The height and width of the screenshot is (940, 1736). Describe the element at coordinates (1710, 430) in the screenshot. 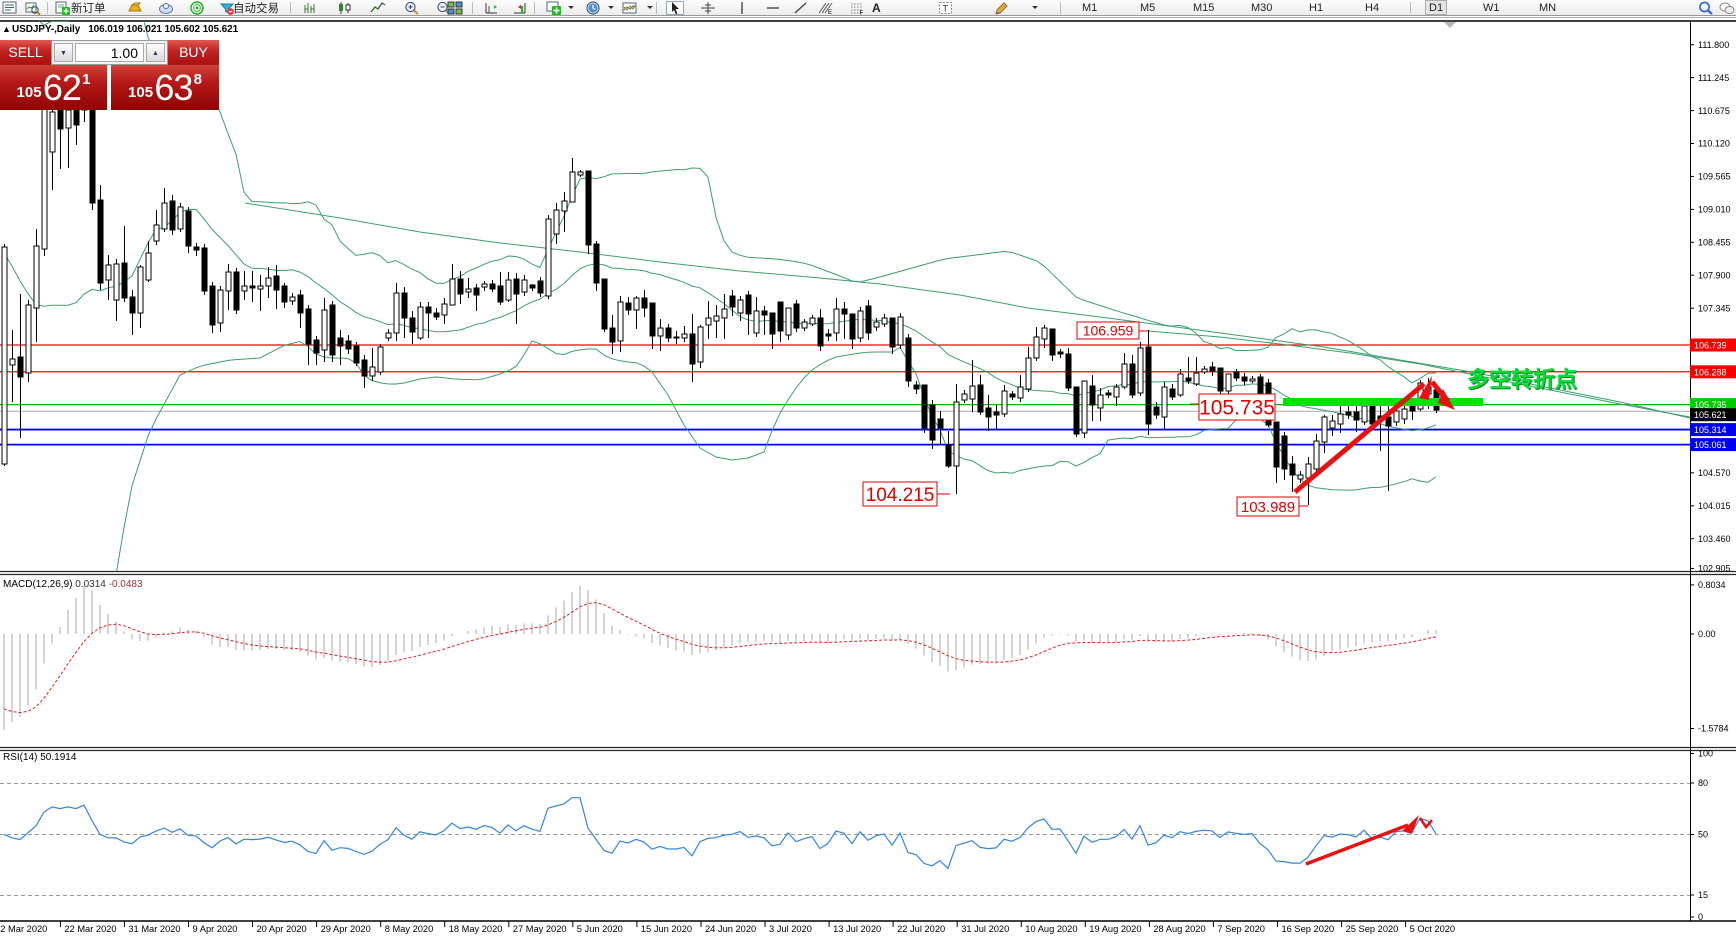

I see `svg-text: 105.314` at that location.